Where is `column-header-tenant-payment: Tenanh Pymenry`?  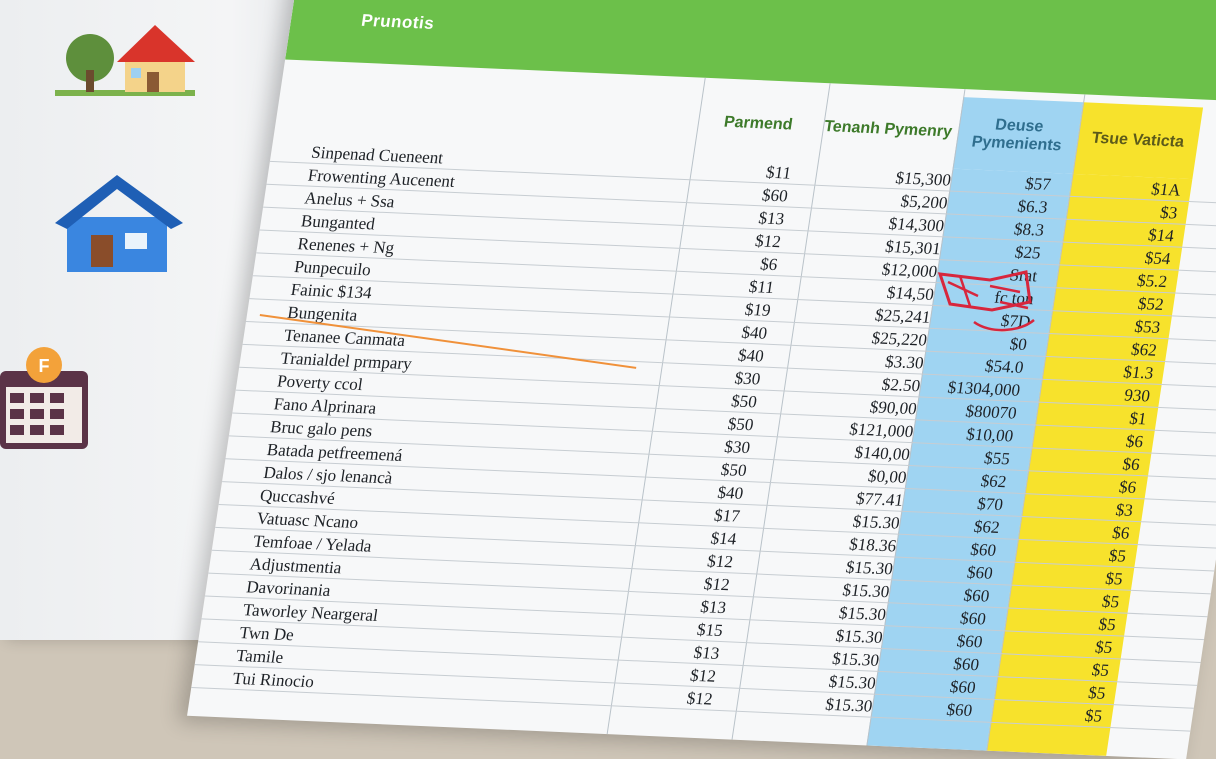 column-header-tenant-payment: Tenanh Pymenry is located at coordinates (888, 129).